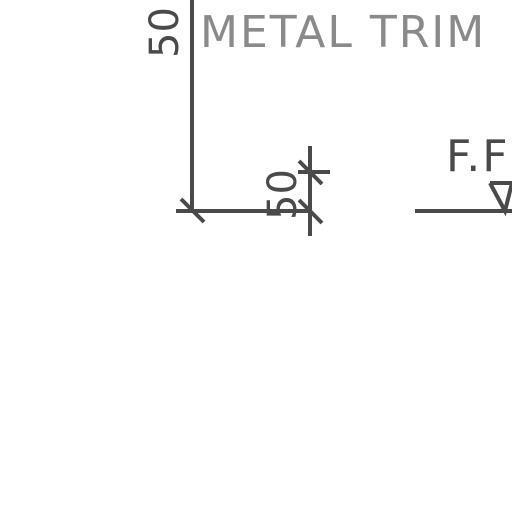  I want to click on level-triangle-icon, so click(500, 199).